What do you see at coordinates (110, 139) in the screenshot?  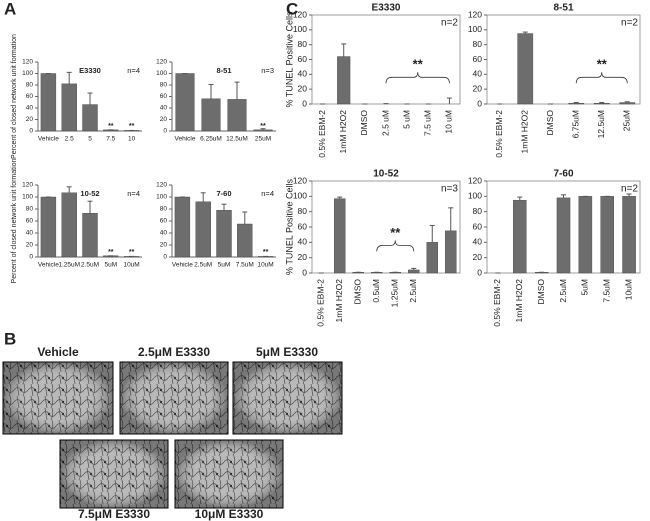 I see `x-tick-label: 7.5` at bounding box center [110, 139].